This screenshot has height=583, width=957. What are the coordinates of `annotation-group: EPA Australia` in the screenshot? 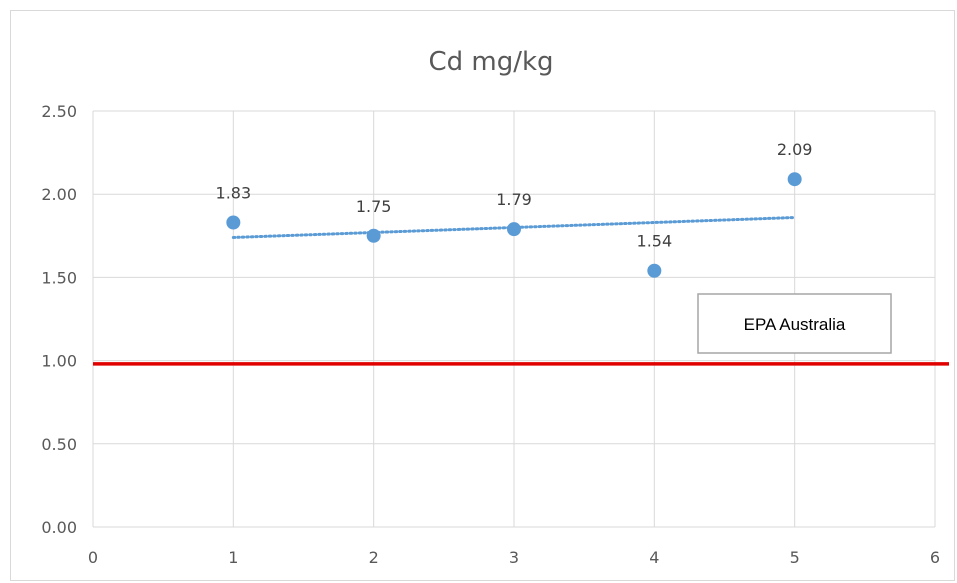 It's located at (794, 323).